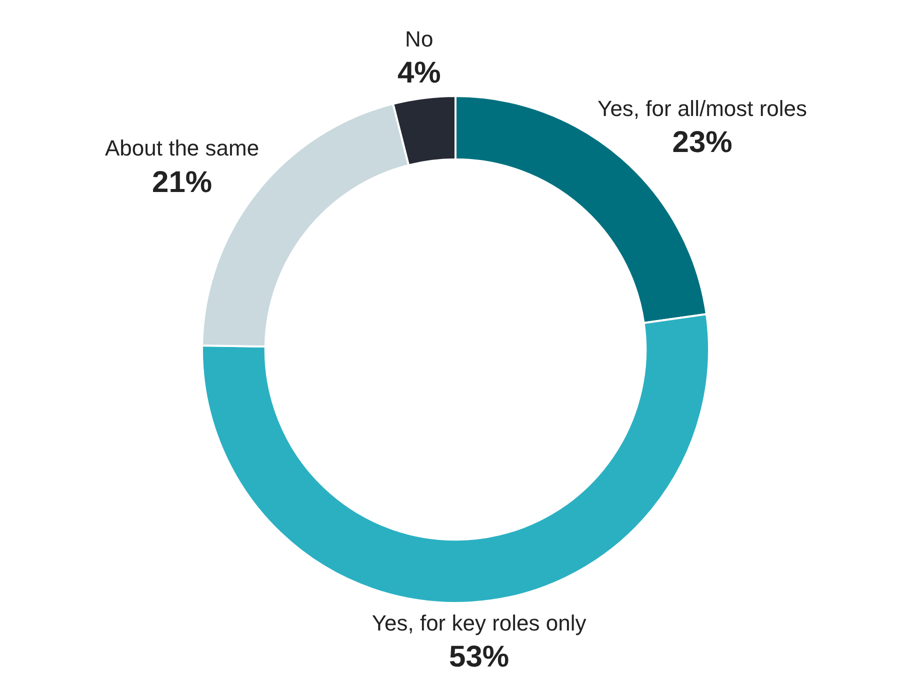  I want to click on data-label: 53%, so click(479, 657).